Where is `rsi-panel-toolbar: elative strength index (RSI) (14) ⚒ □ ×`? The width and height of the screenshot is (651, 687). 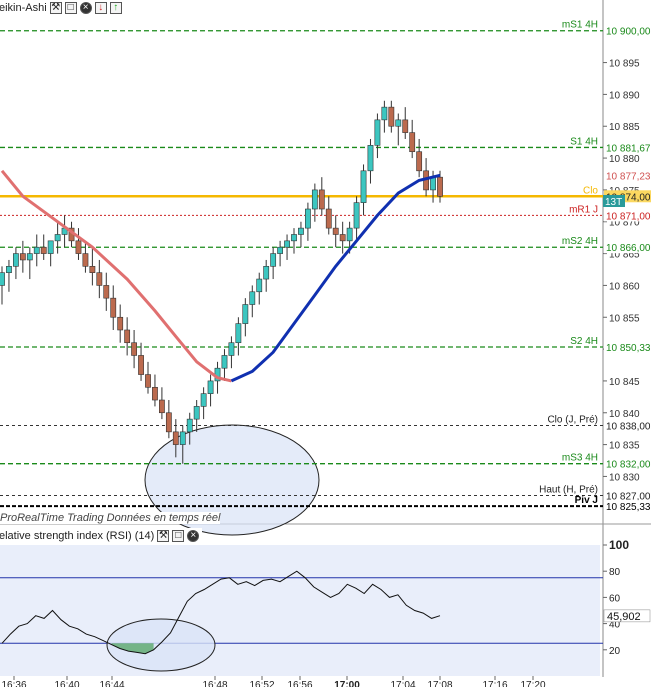 rsi-panel-toolbar: elative strength index (RSI) (14) ⚒ □ × is located at coordinates (101, 536).